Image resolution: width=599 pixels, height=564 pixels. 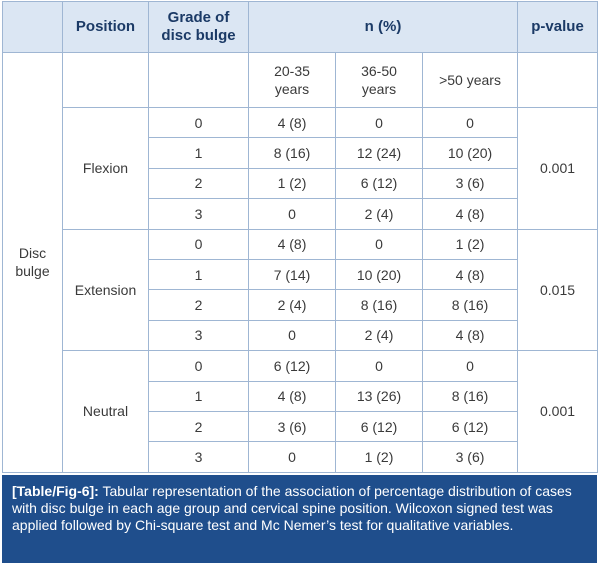 I want to click on row-label: Disc bulge, so click(x=32, y=262).